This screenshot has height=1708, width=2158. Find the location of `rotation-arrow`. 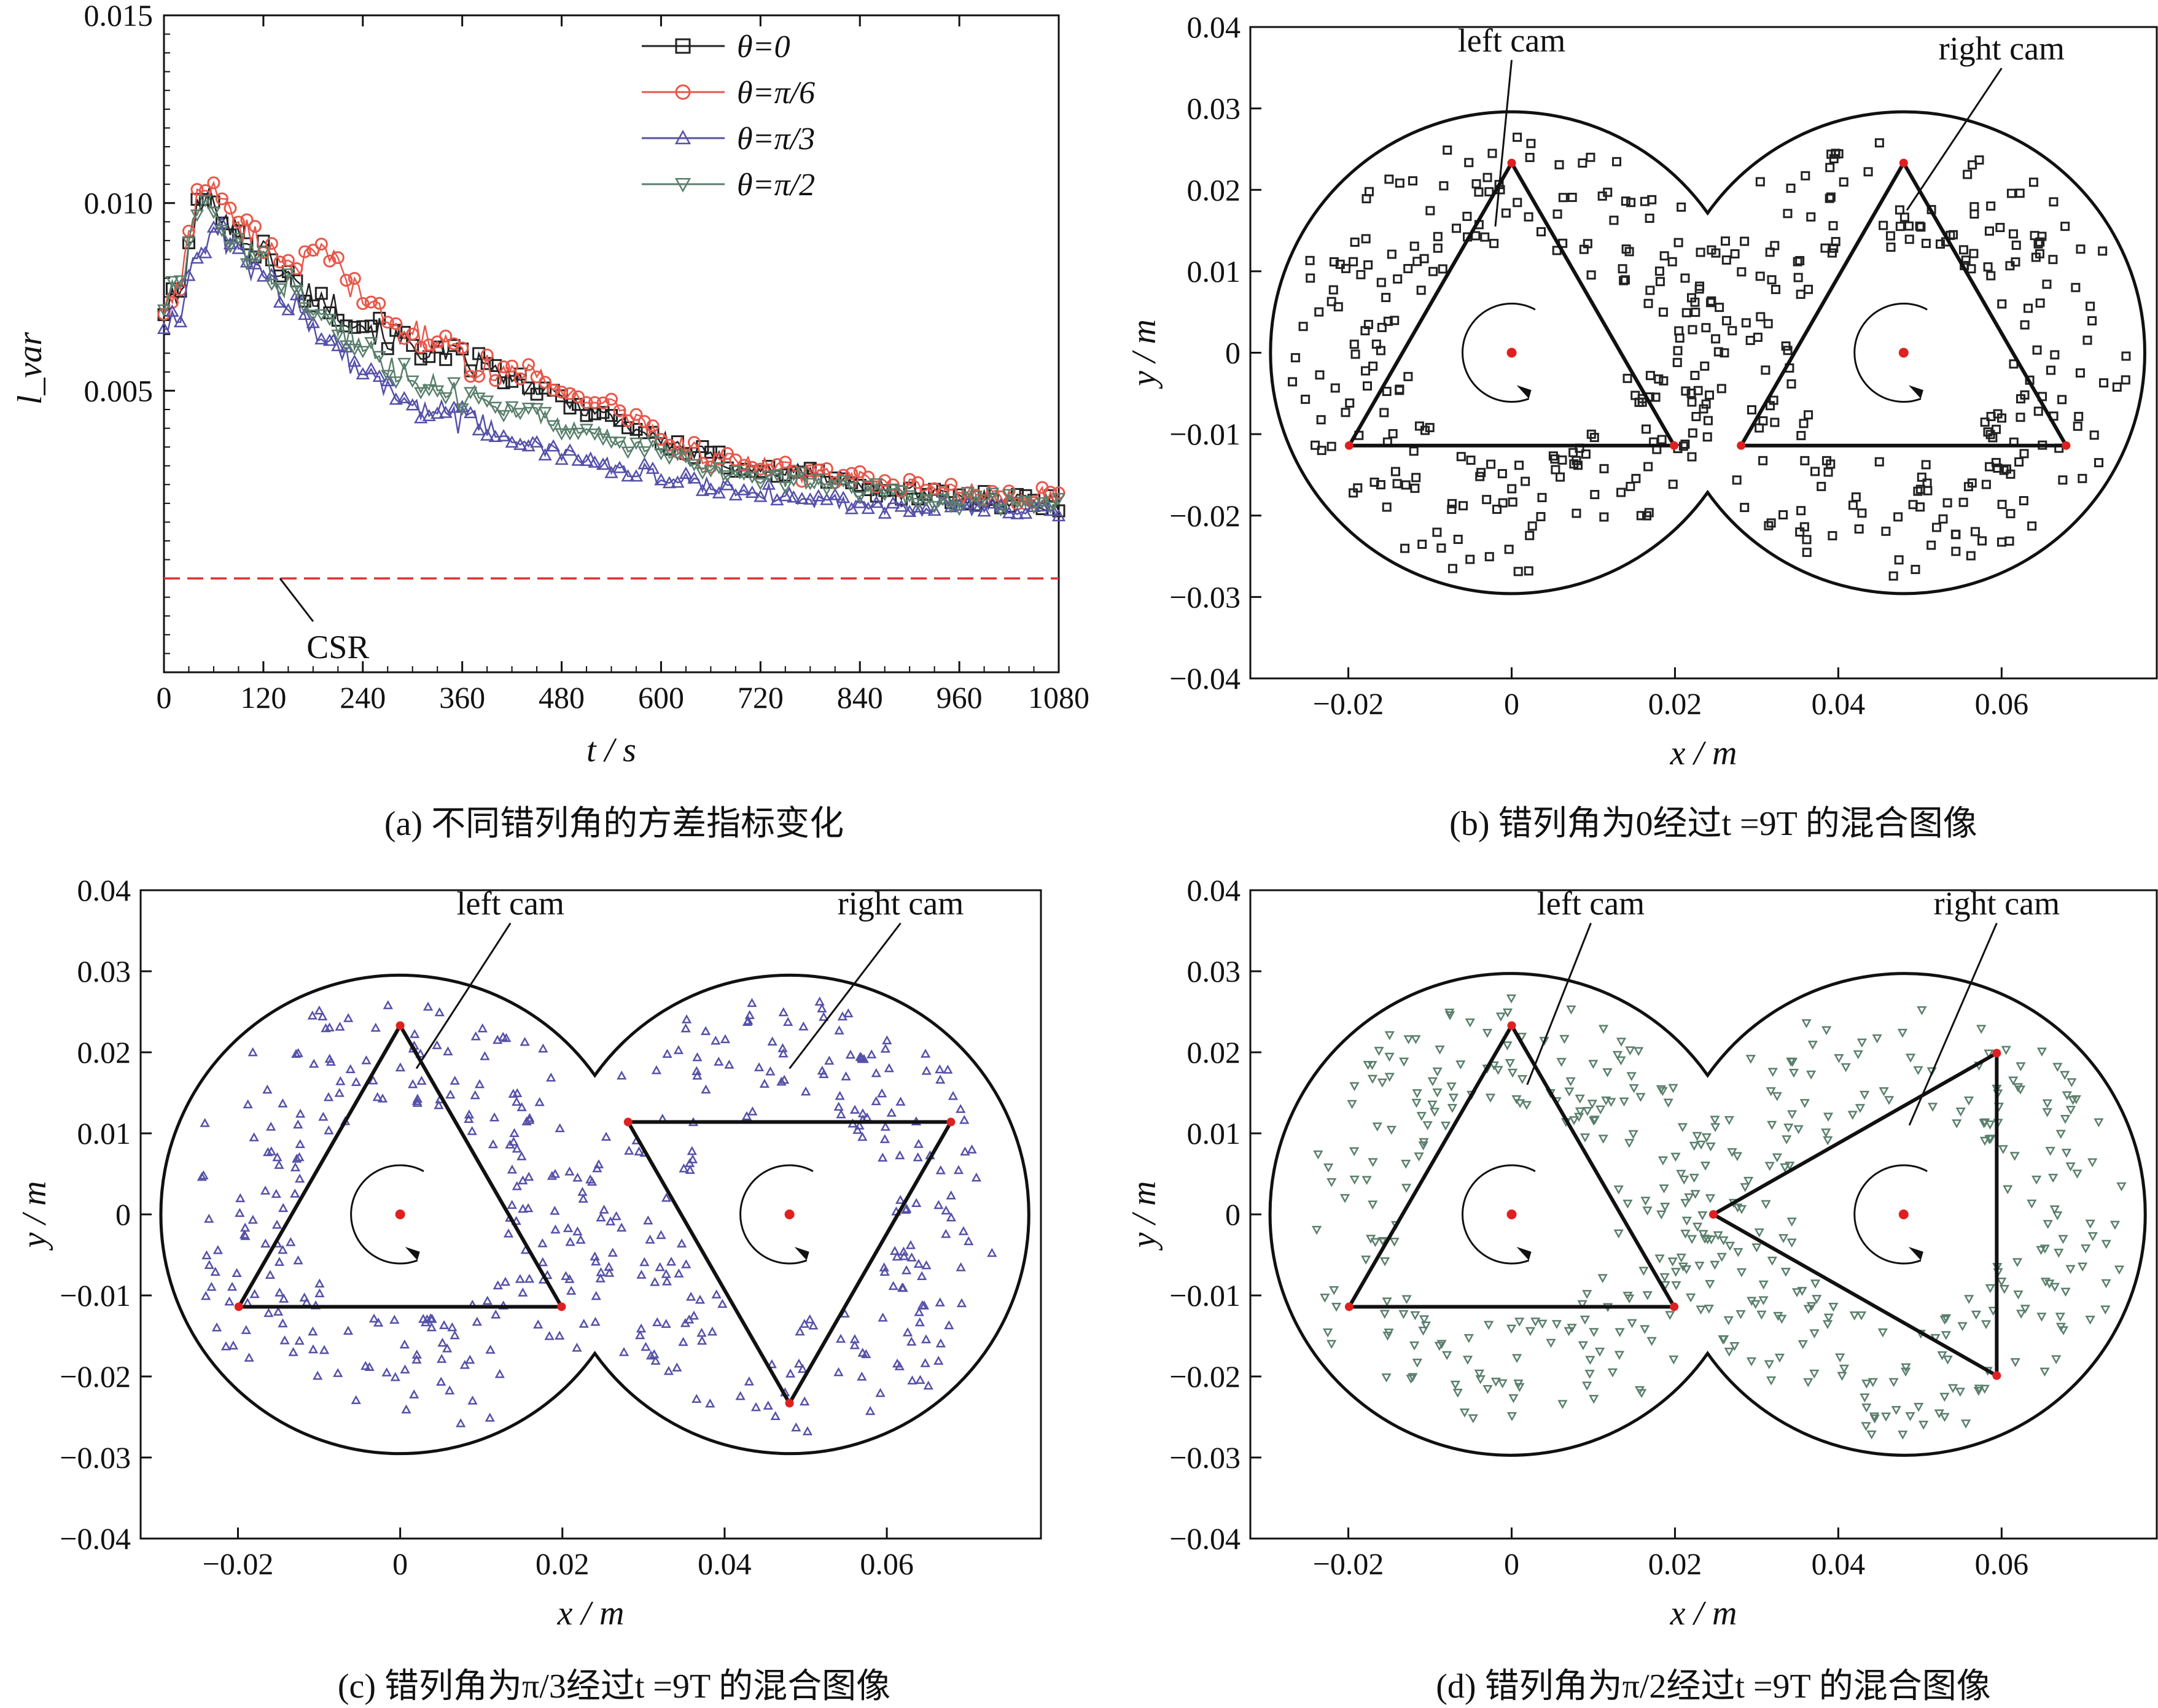

rotation-arrow is located at coordinates (776, 1214).